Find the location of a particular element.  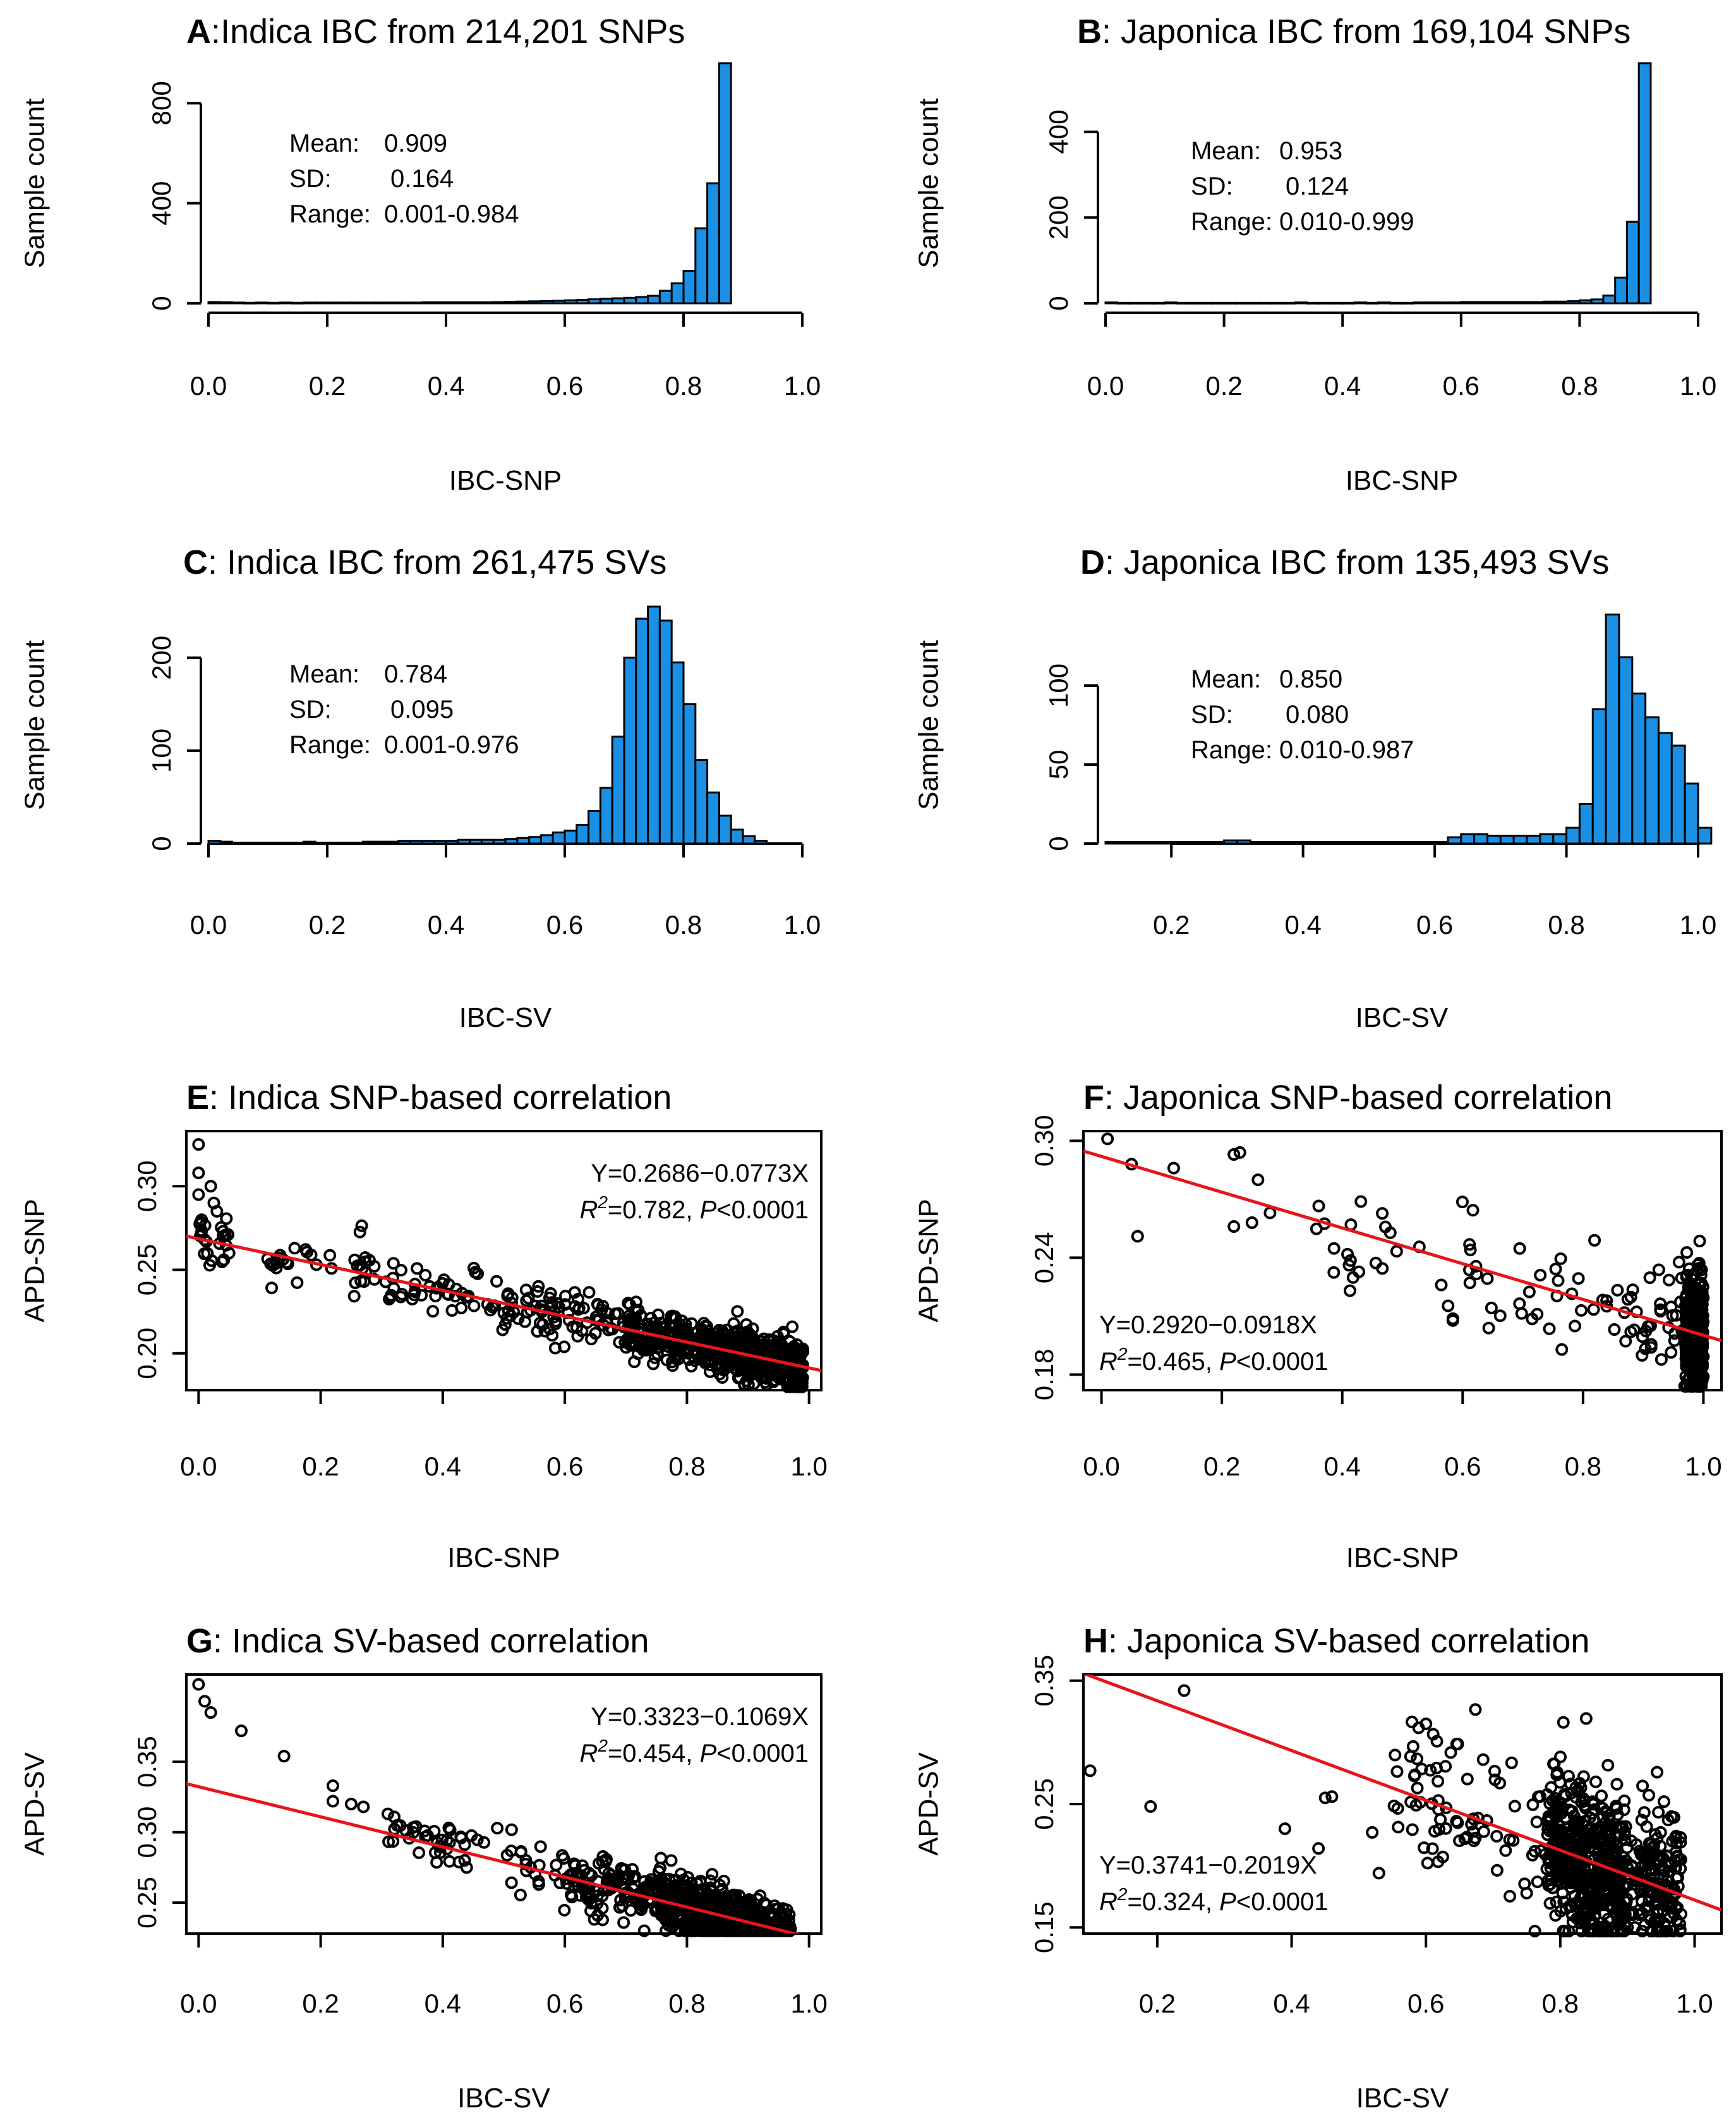

stat-value: 0.784 is located at coordinates (415, 674).